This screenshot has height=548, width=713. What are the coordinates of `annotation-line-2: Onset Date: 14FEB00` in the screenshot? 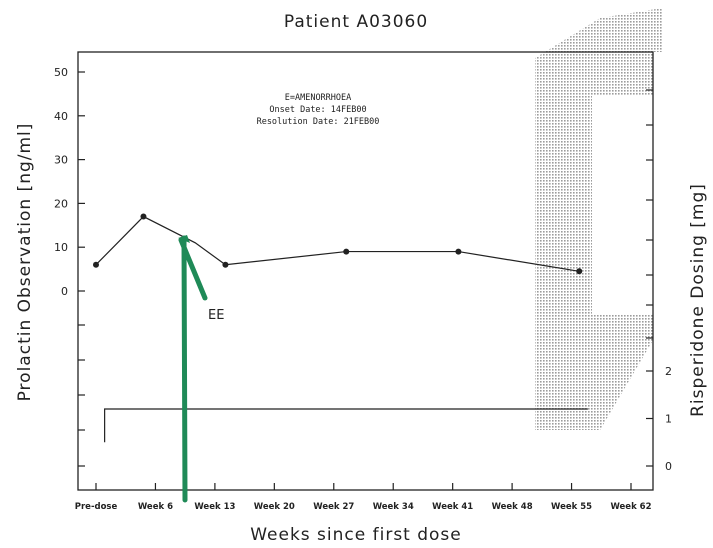 It's located at (317, 110).